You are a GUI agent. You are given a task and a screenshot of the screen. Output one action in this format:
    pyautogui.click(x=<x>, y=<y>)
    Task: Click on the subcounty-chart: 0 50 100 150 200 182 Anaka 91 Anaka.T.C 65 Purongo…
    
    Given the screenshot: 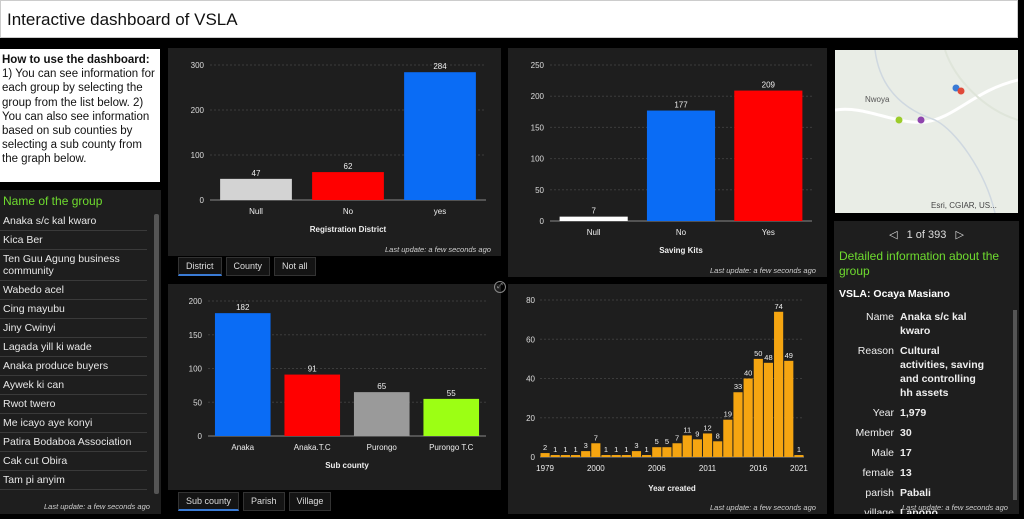 What is the action you would take?
    pyautogui.click(x=334, y=387)
    